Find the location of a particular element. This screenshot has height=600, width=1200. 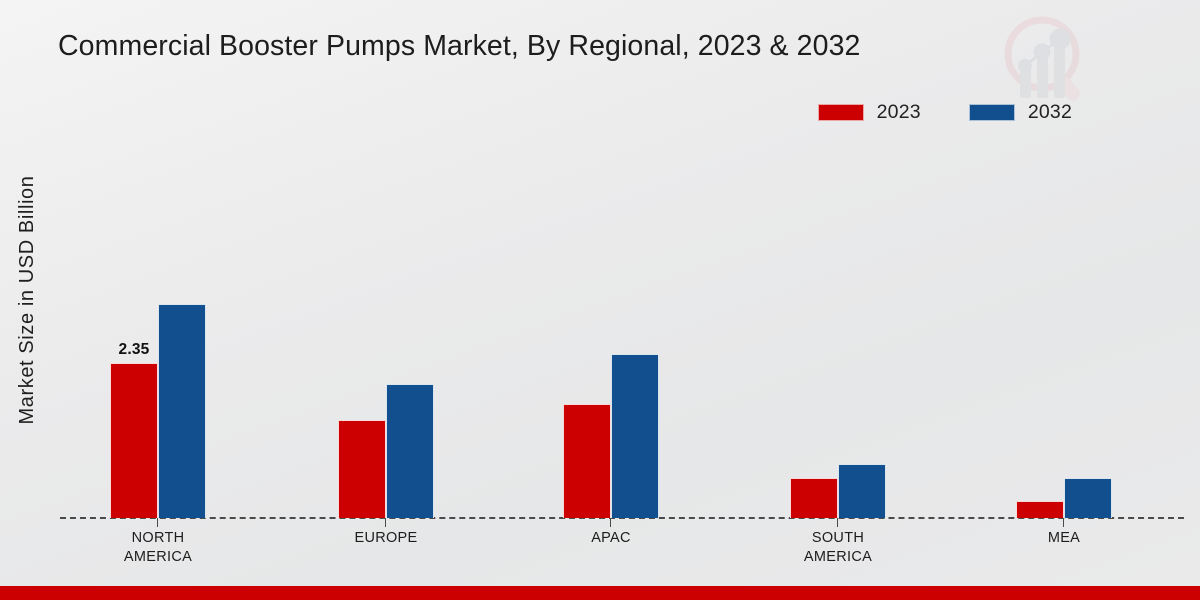

bar-2032-apac is located at coordinates (635, 436).